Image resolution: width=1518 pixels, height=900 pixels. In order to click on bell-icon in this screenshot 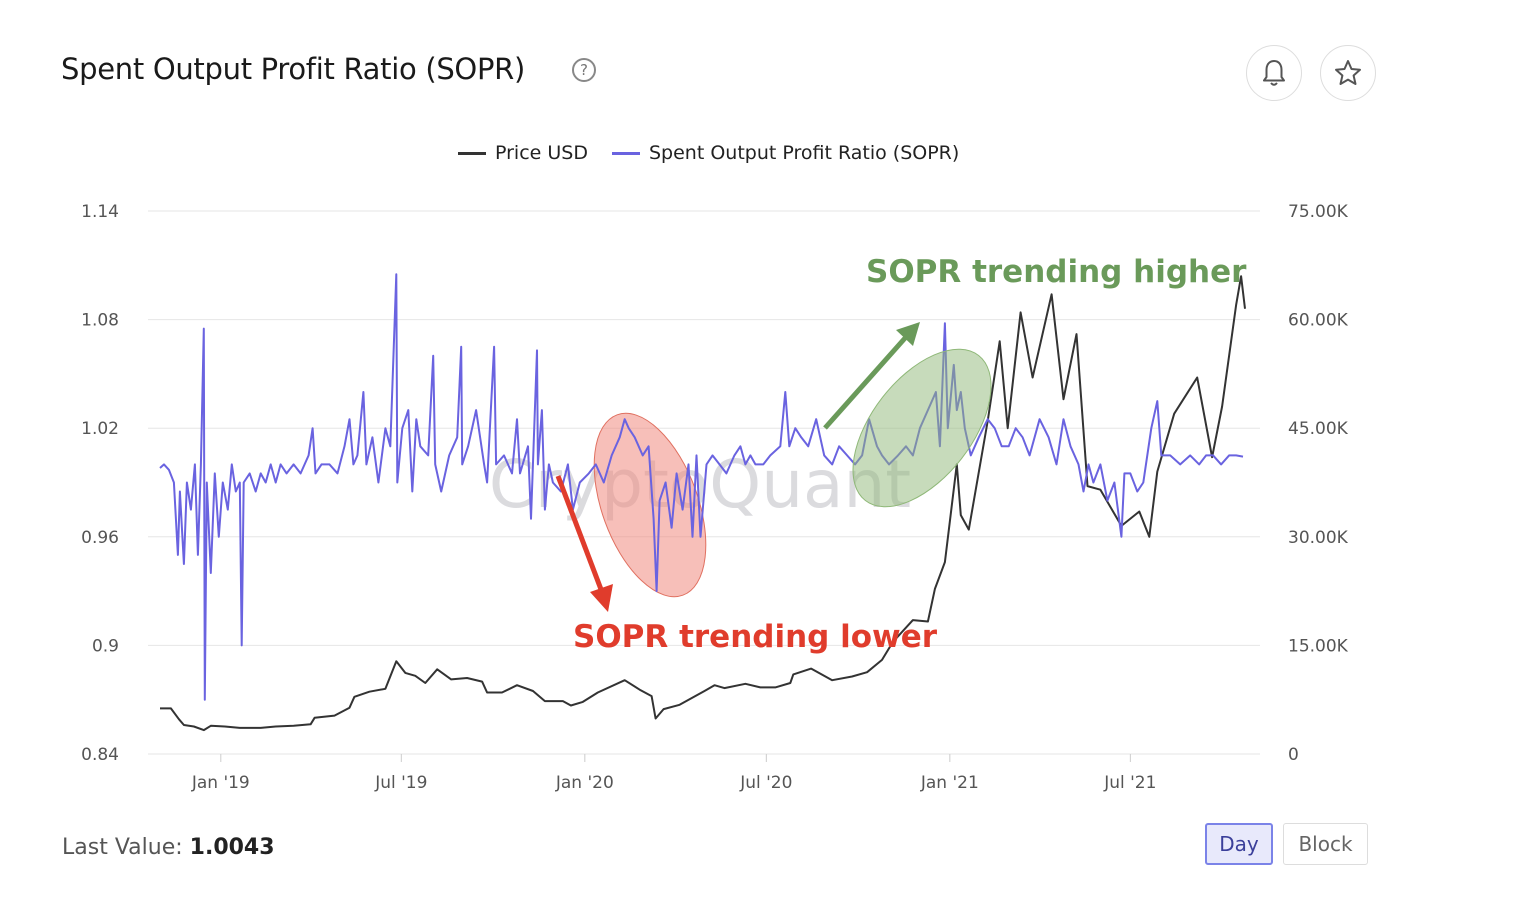, I will do `click(1274, 73)`.